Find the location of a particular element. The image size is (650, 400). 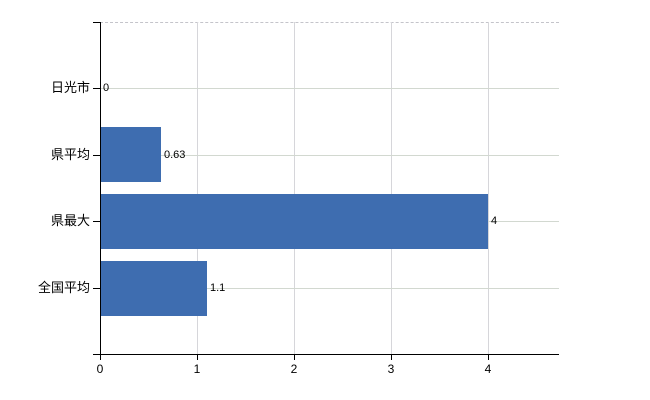

bar-value-label: 4 is located at coordinates (494, 221).